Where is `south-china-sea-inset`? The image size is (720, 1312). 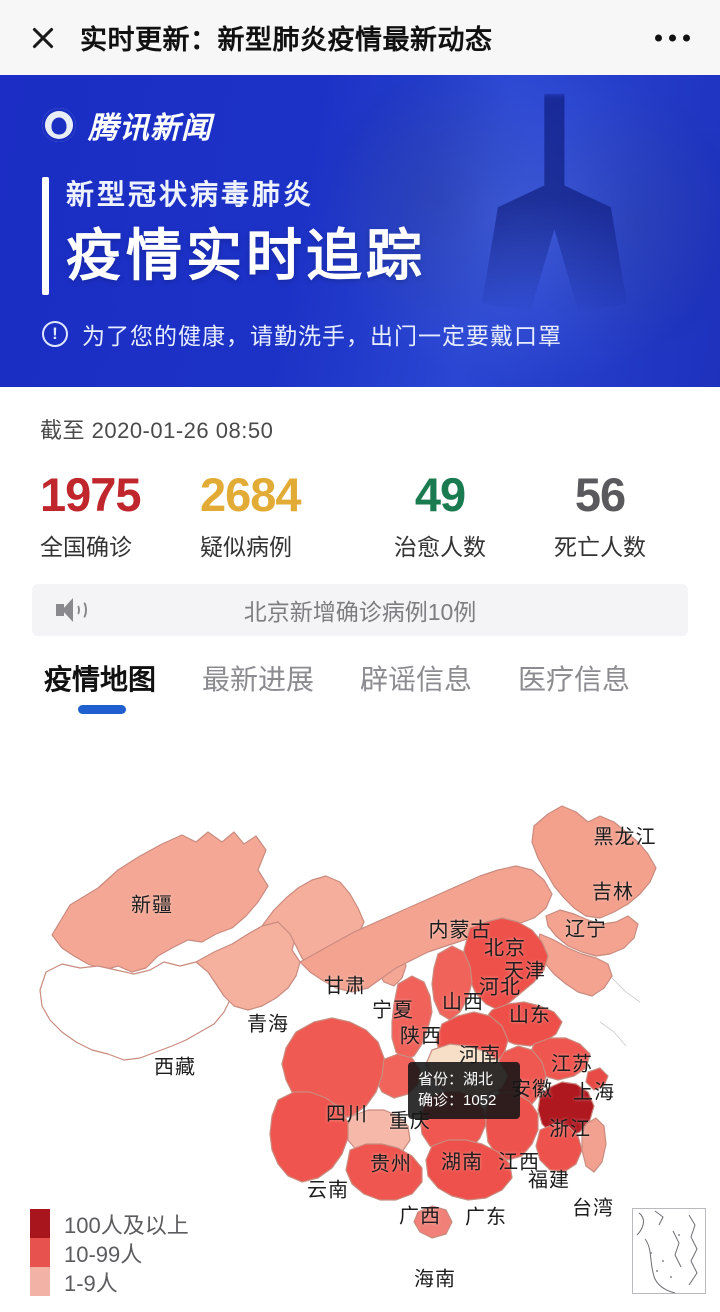 south-china-sea-inset is located at coordinates (669, 1251).